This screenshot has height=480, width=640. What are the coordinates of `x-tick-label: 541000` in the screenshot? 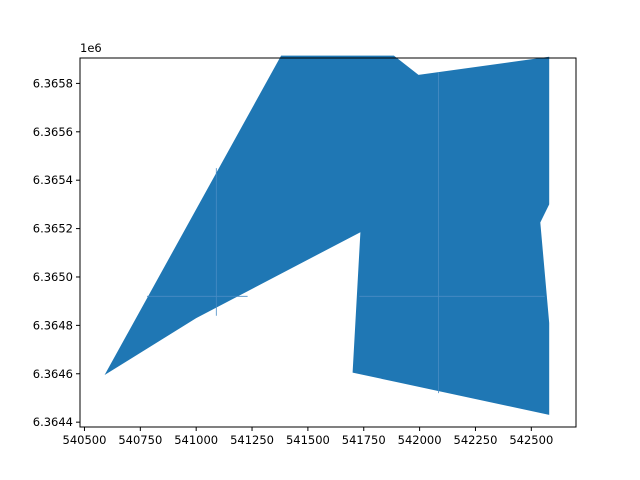 It's located at (196, 440).